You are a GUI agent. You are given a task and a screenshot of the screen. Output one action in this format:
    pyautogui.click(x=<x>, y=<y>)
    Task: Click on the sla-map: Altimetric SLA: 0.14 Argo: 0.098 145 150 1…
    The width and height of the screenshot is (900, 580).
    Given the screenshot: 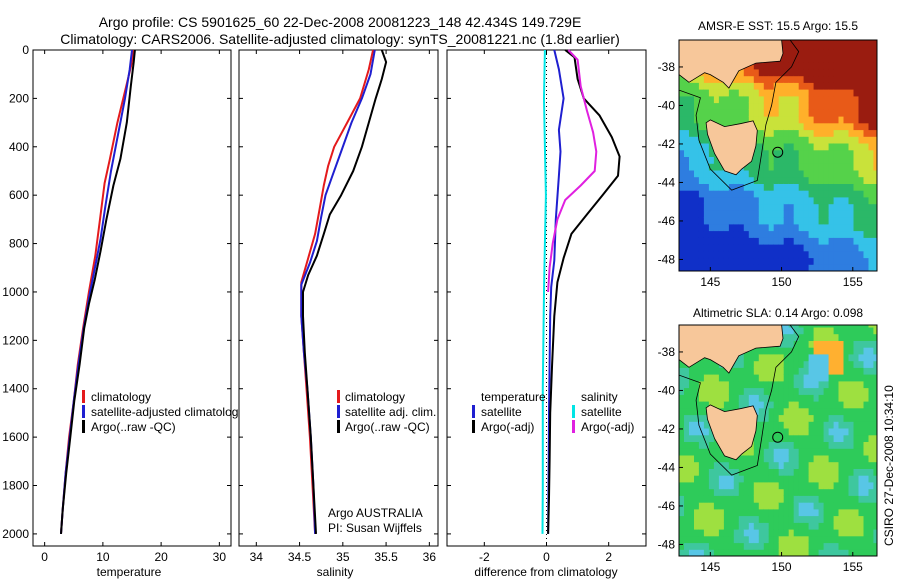 What is the action you would take?
    pyautogui.click(x=768, y=440)
    